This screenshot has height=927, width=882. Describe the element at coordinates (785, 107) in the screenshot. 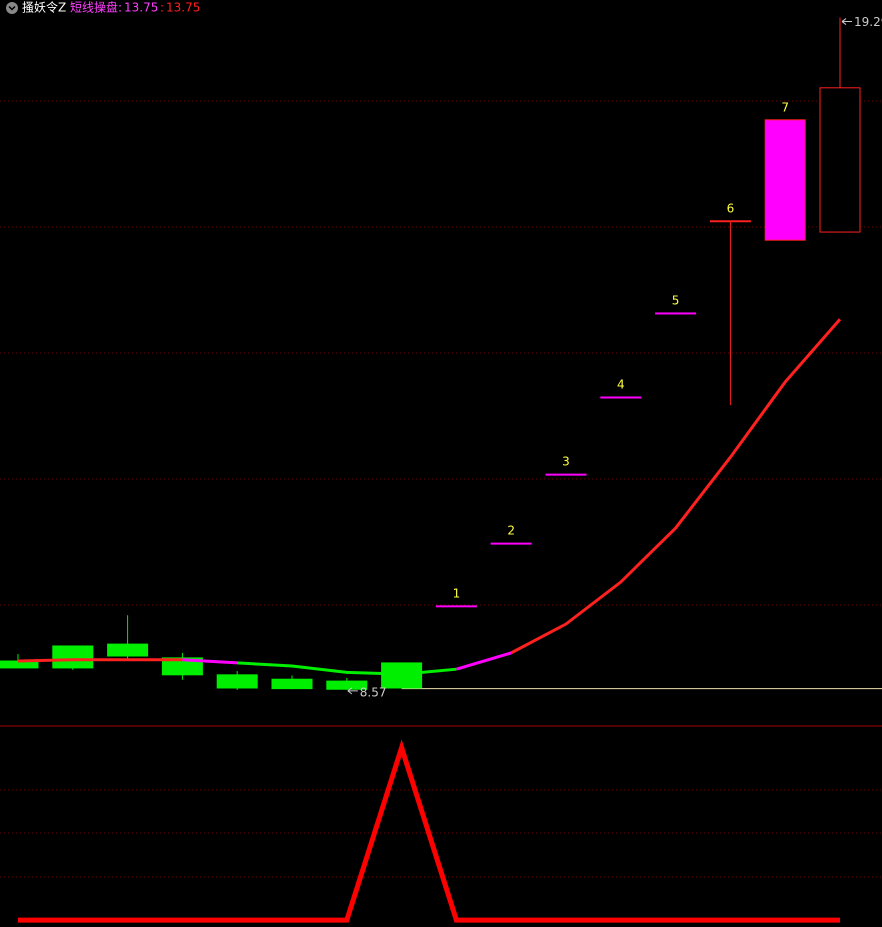

I see `candle-label: 7` at that location.